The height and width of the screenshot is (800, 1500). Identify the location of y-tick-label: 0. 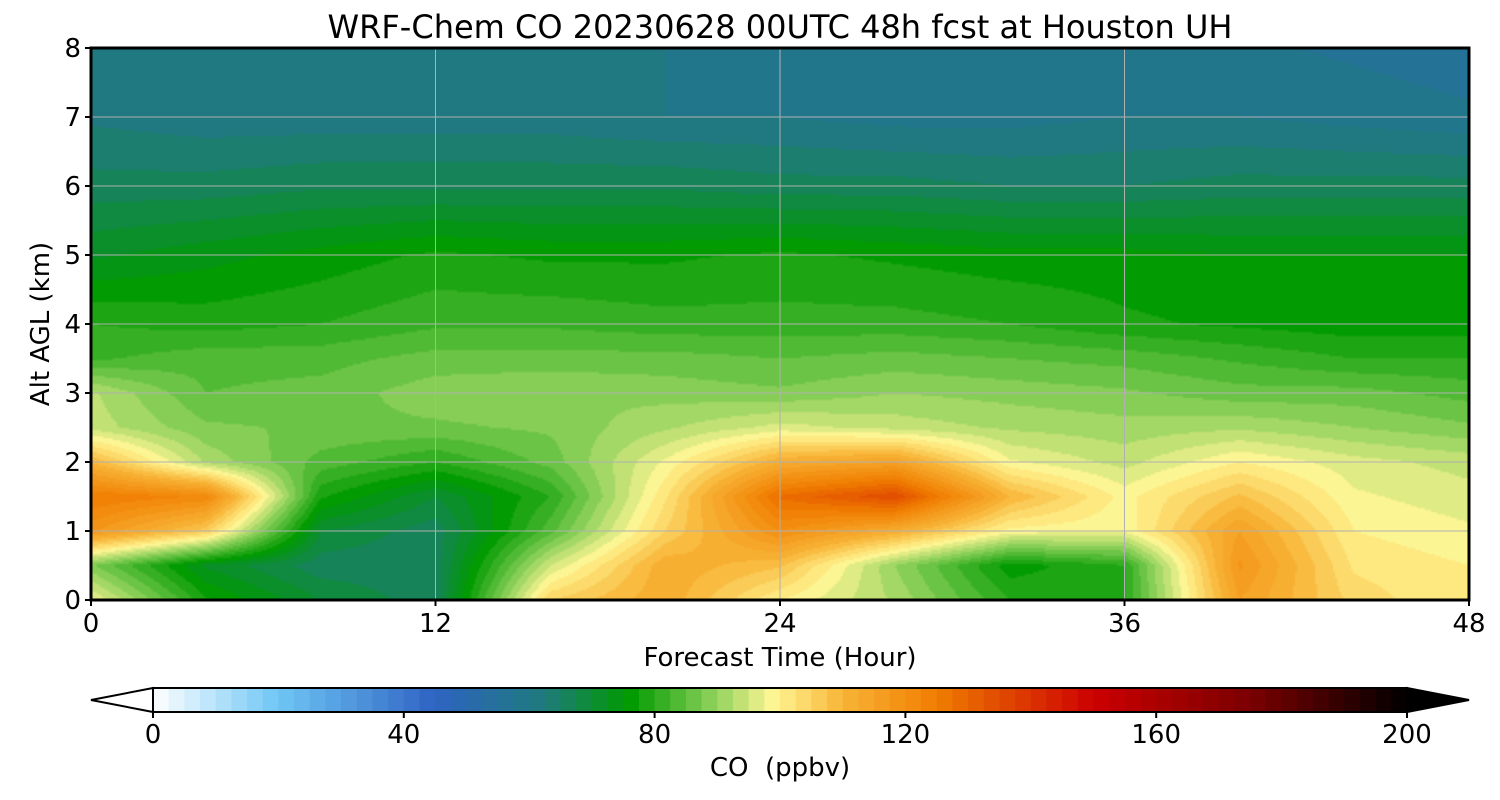
(72, 601).